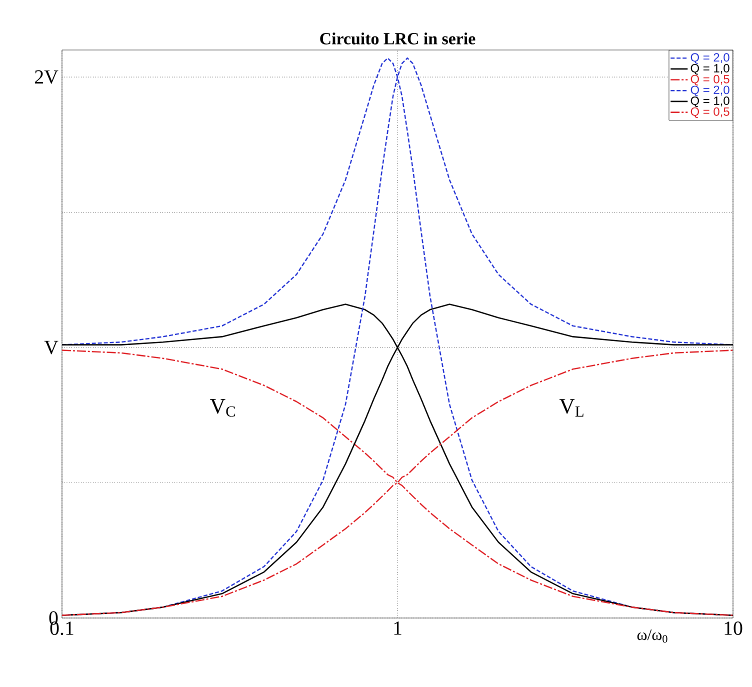 The image size is (752, 687). What do you see at coordinates (571, 408) in the screenshot?
I see `annotation: V$_{L}$` at bounding box center [571, 408].